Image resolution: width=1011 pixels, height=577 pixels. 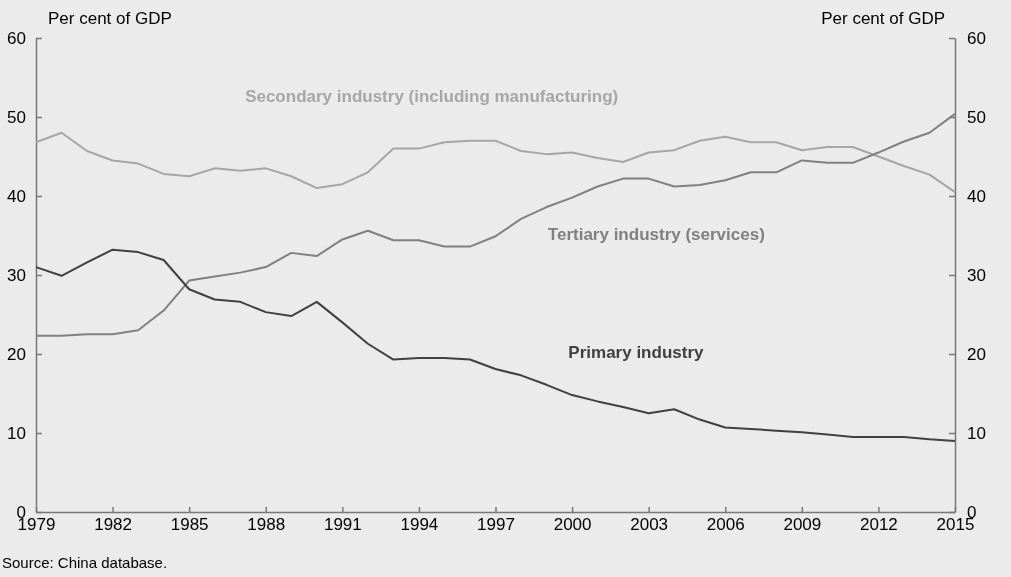 I want to click on x-tick-label: 2006, so click(x=725, y=525).